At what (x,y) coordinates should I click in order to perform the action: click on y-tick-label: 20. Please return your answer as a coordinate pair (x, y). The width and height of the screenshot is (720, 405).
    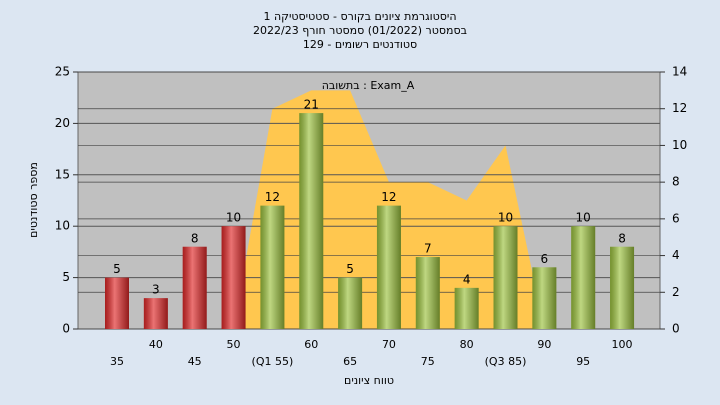
    Looking at the image, I should click on (62, 123).